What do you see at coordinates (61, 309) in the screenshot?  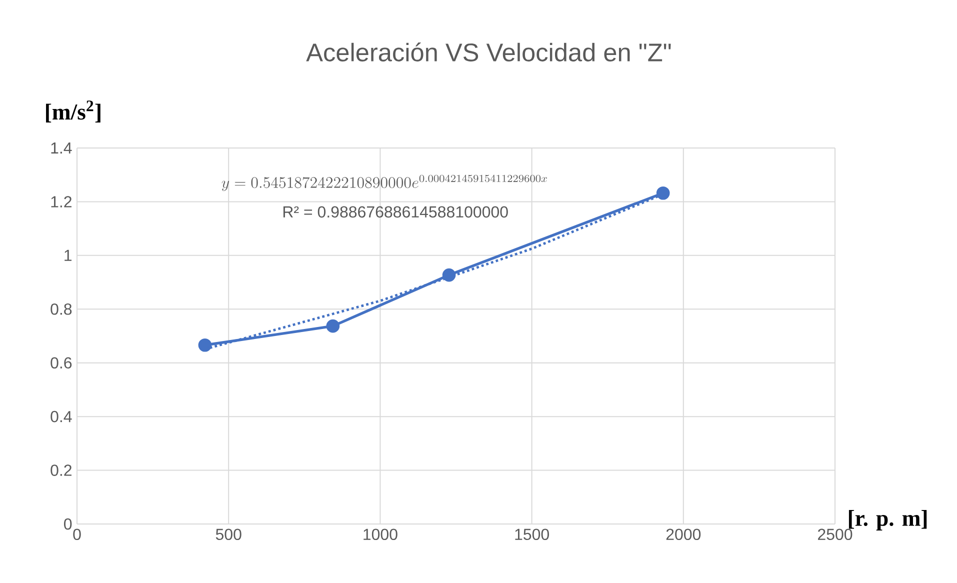 I see `y-tick-label: 0.8` at bounding box center [61, 309].